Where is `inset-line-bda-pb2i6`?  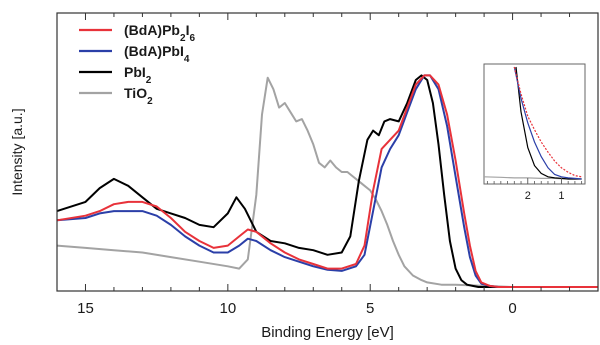 inset-line-bda-pb2i6 is located at coordinates (547, 122).